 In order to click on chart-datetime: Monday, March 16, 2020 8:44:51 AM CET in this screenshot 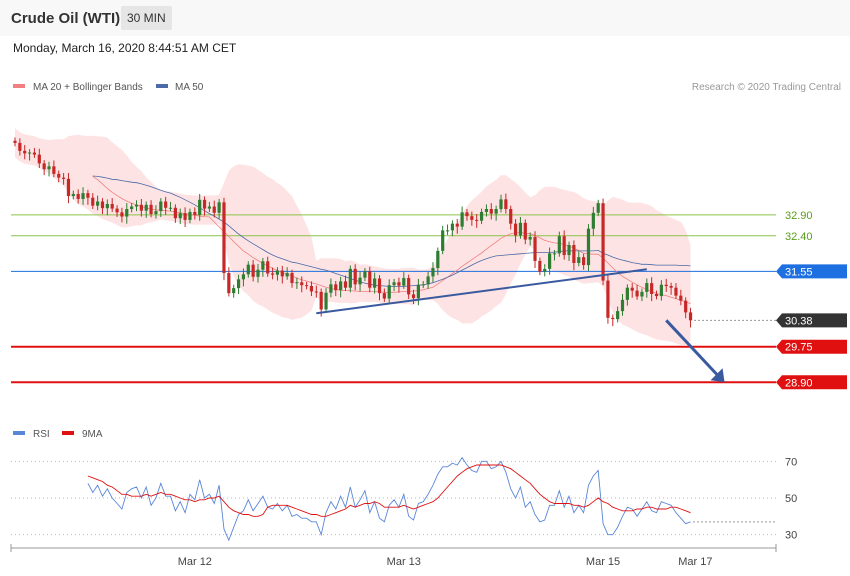, I will do `click(125, 48)`.